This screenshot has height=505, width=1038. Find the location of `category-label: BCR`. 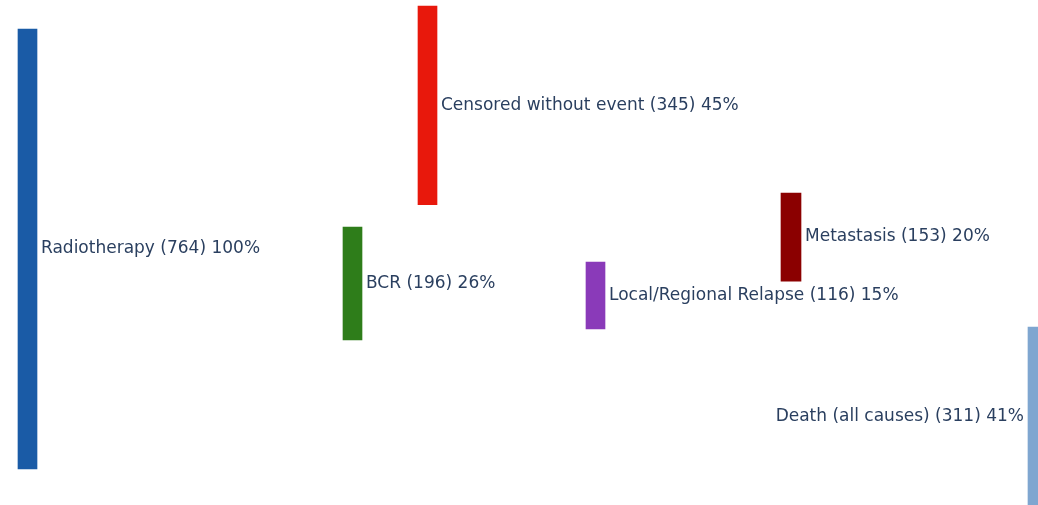

category-label: BCR is located at coordinates (384, 281).